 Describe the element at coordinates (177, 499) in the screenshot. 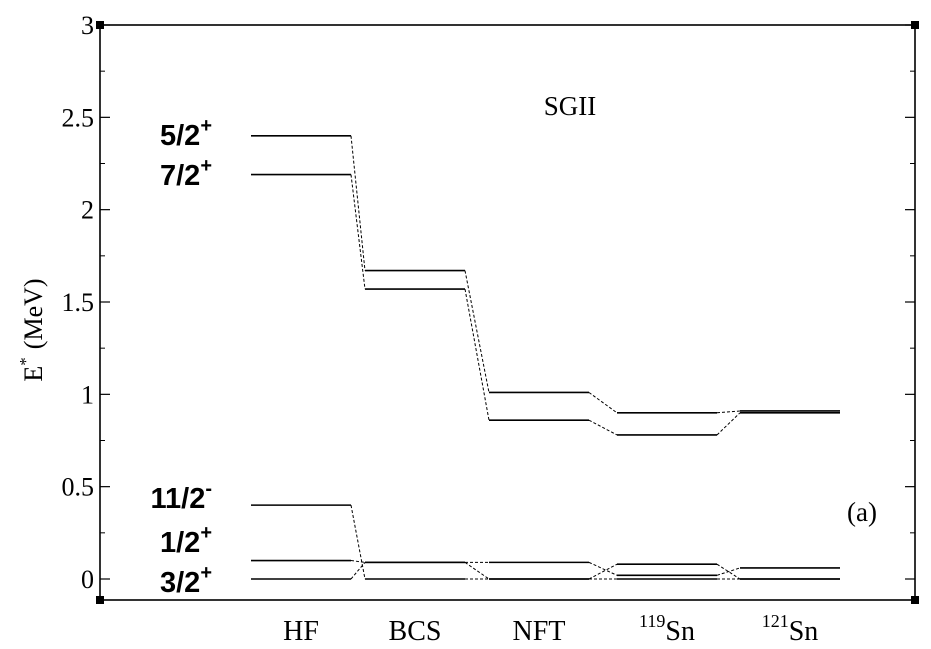

I see `state-label-spin: 11/2` at that location.